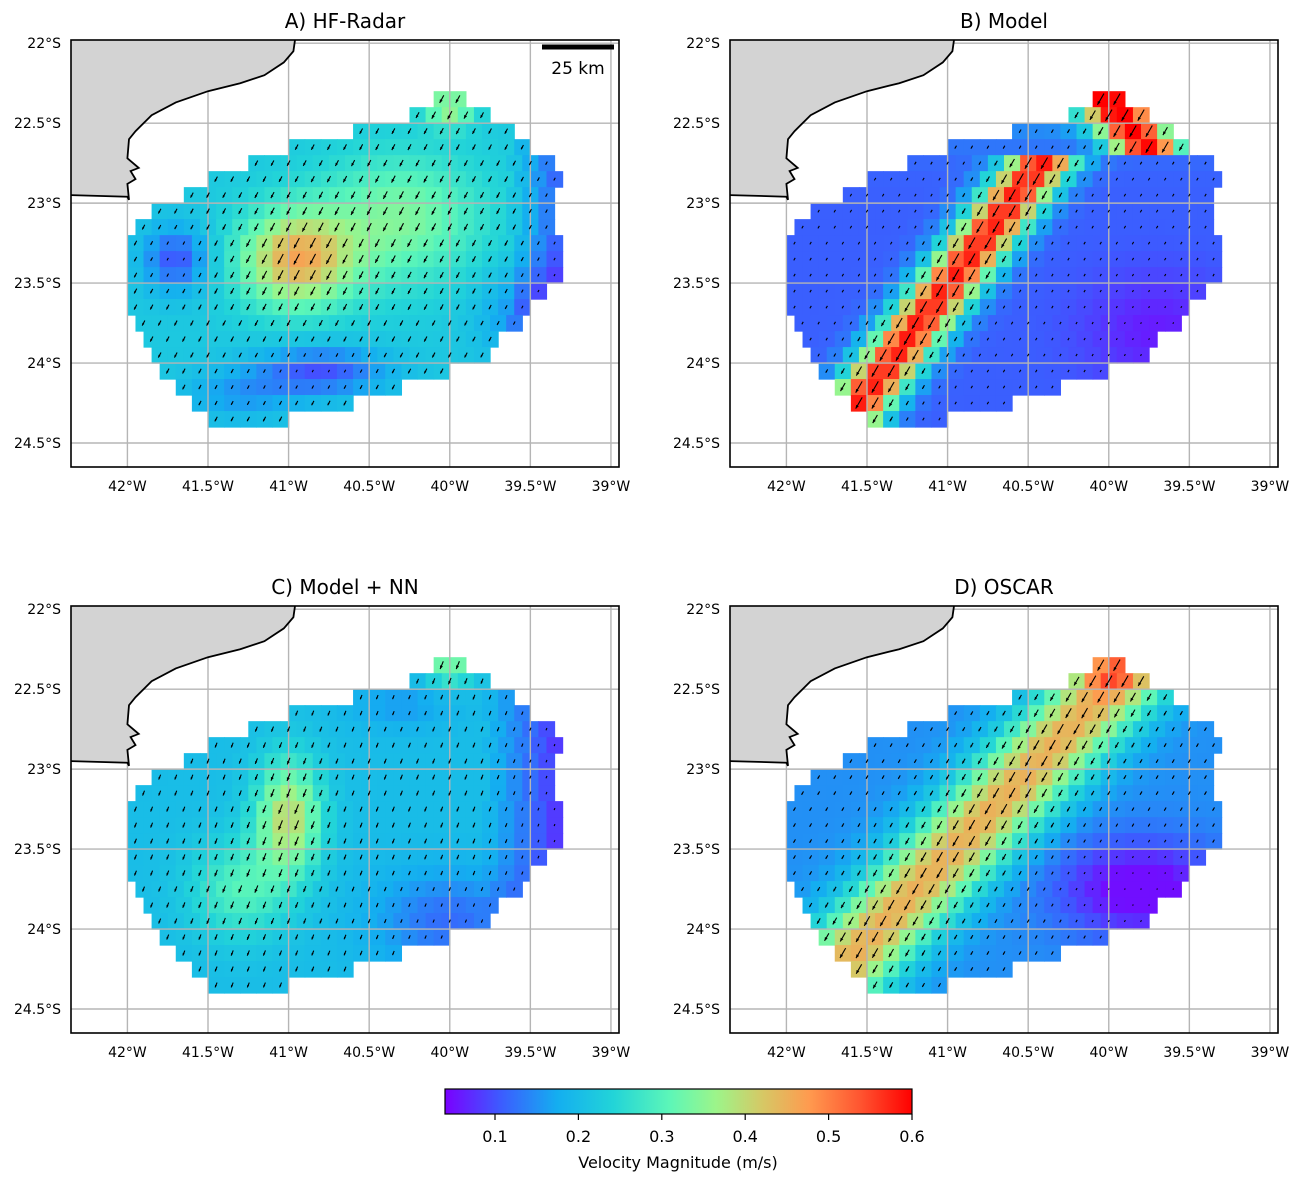 This screenshot has width=1299, height=1184. What do you see at coordinates (786, 487) in the screenshot?
I see `longitude-tick-label: 42°W` at bounding box center [786, 487].